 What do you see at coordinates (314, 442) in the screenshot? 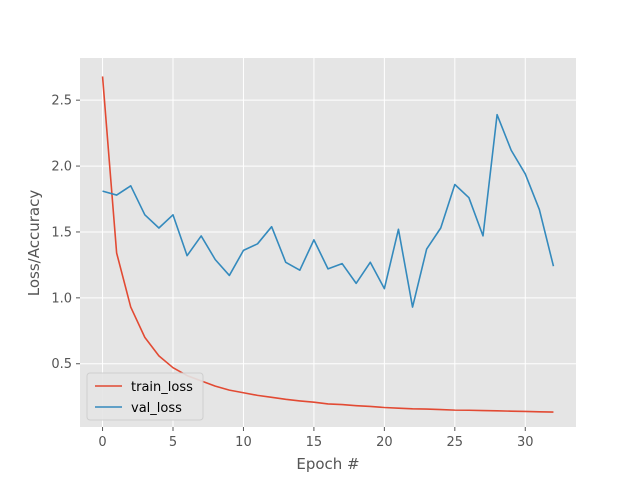
I see `x-tick-label: 15` at bounding box center [314, 442].